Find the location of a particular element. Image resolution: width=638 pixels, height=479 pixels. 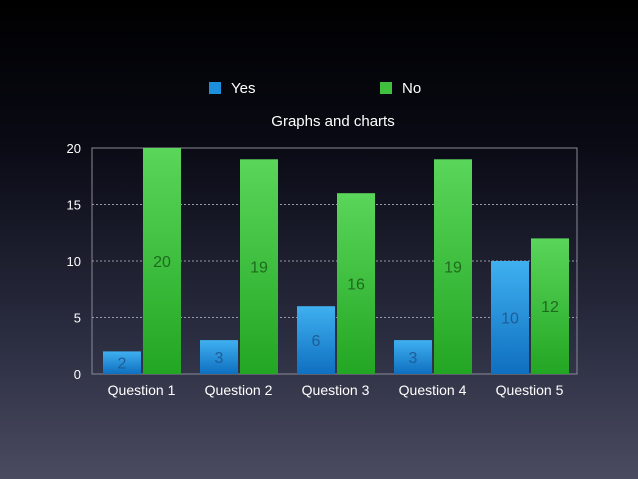

legend-label: No is located at coordinates (411, 88).